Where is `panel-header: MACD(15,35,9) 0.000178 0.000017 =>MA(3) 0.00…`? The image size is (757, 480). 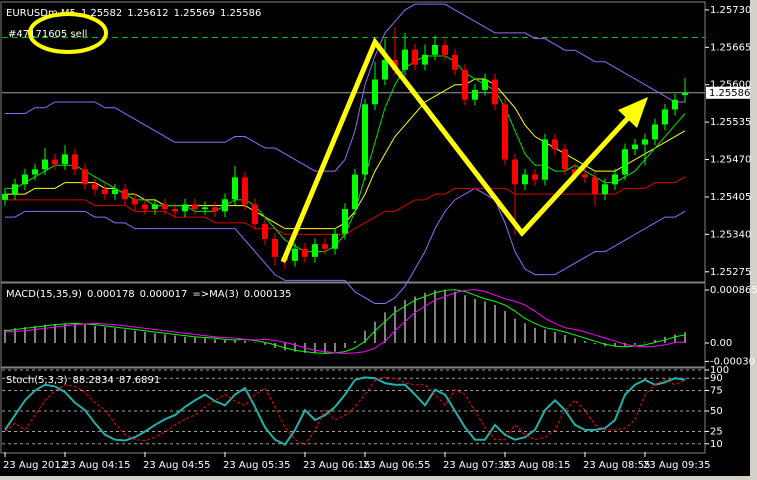
panel-header: MACD(15,35,9) 0.000178 0.000017 =>MA(3) 0.00… is located at coordinates (149, 294).